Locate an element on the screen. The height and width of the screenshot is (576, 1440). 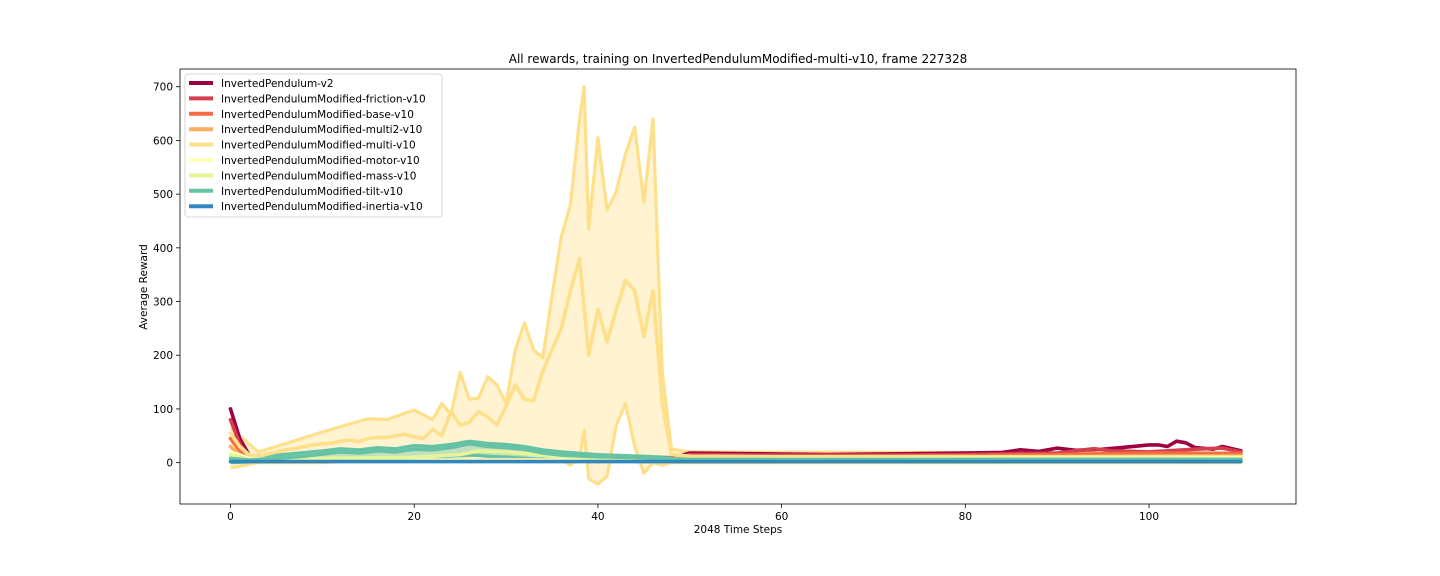
y-tick-label: 0 is located at coordinates (169, 464).